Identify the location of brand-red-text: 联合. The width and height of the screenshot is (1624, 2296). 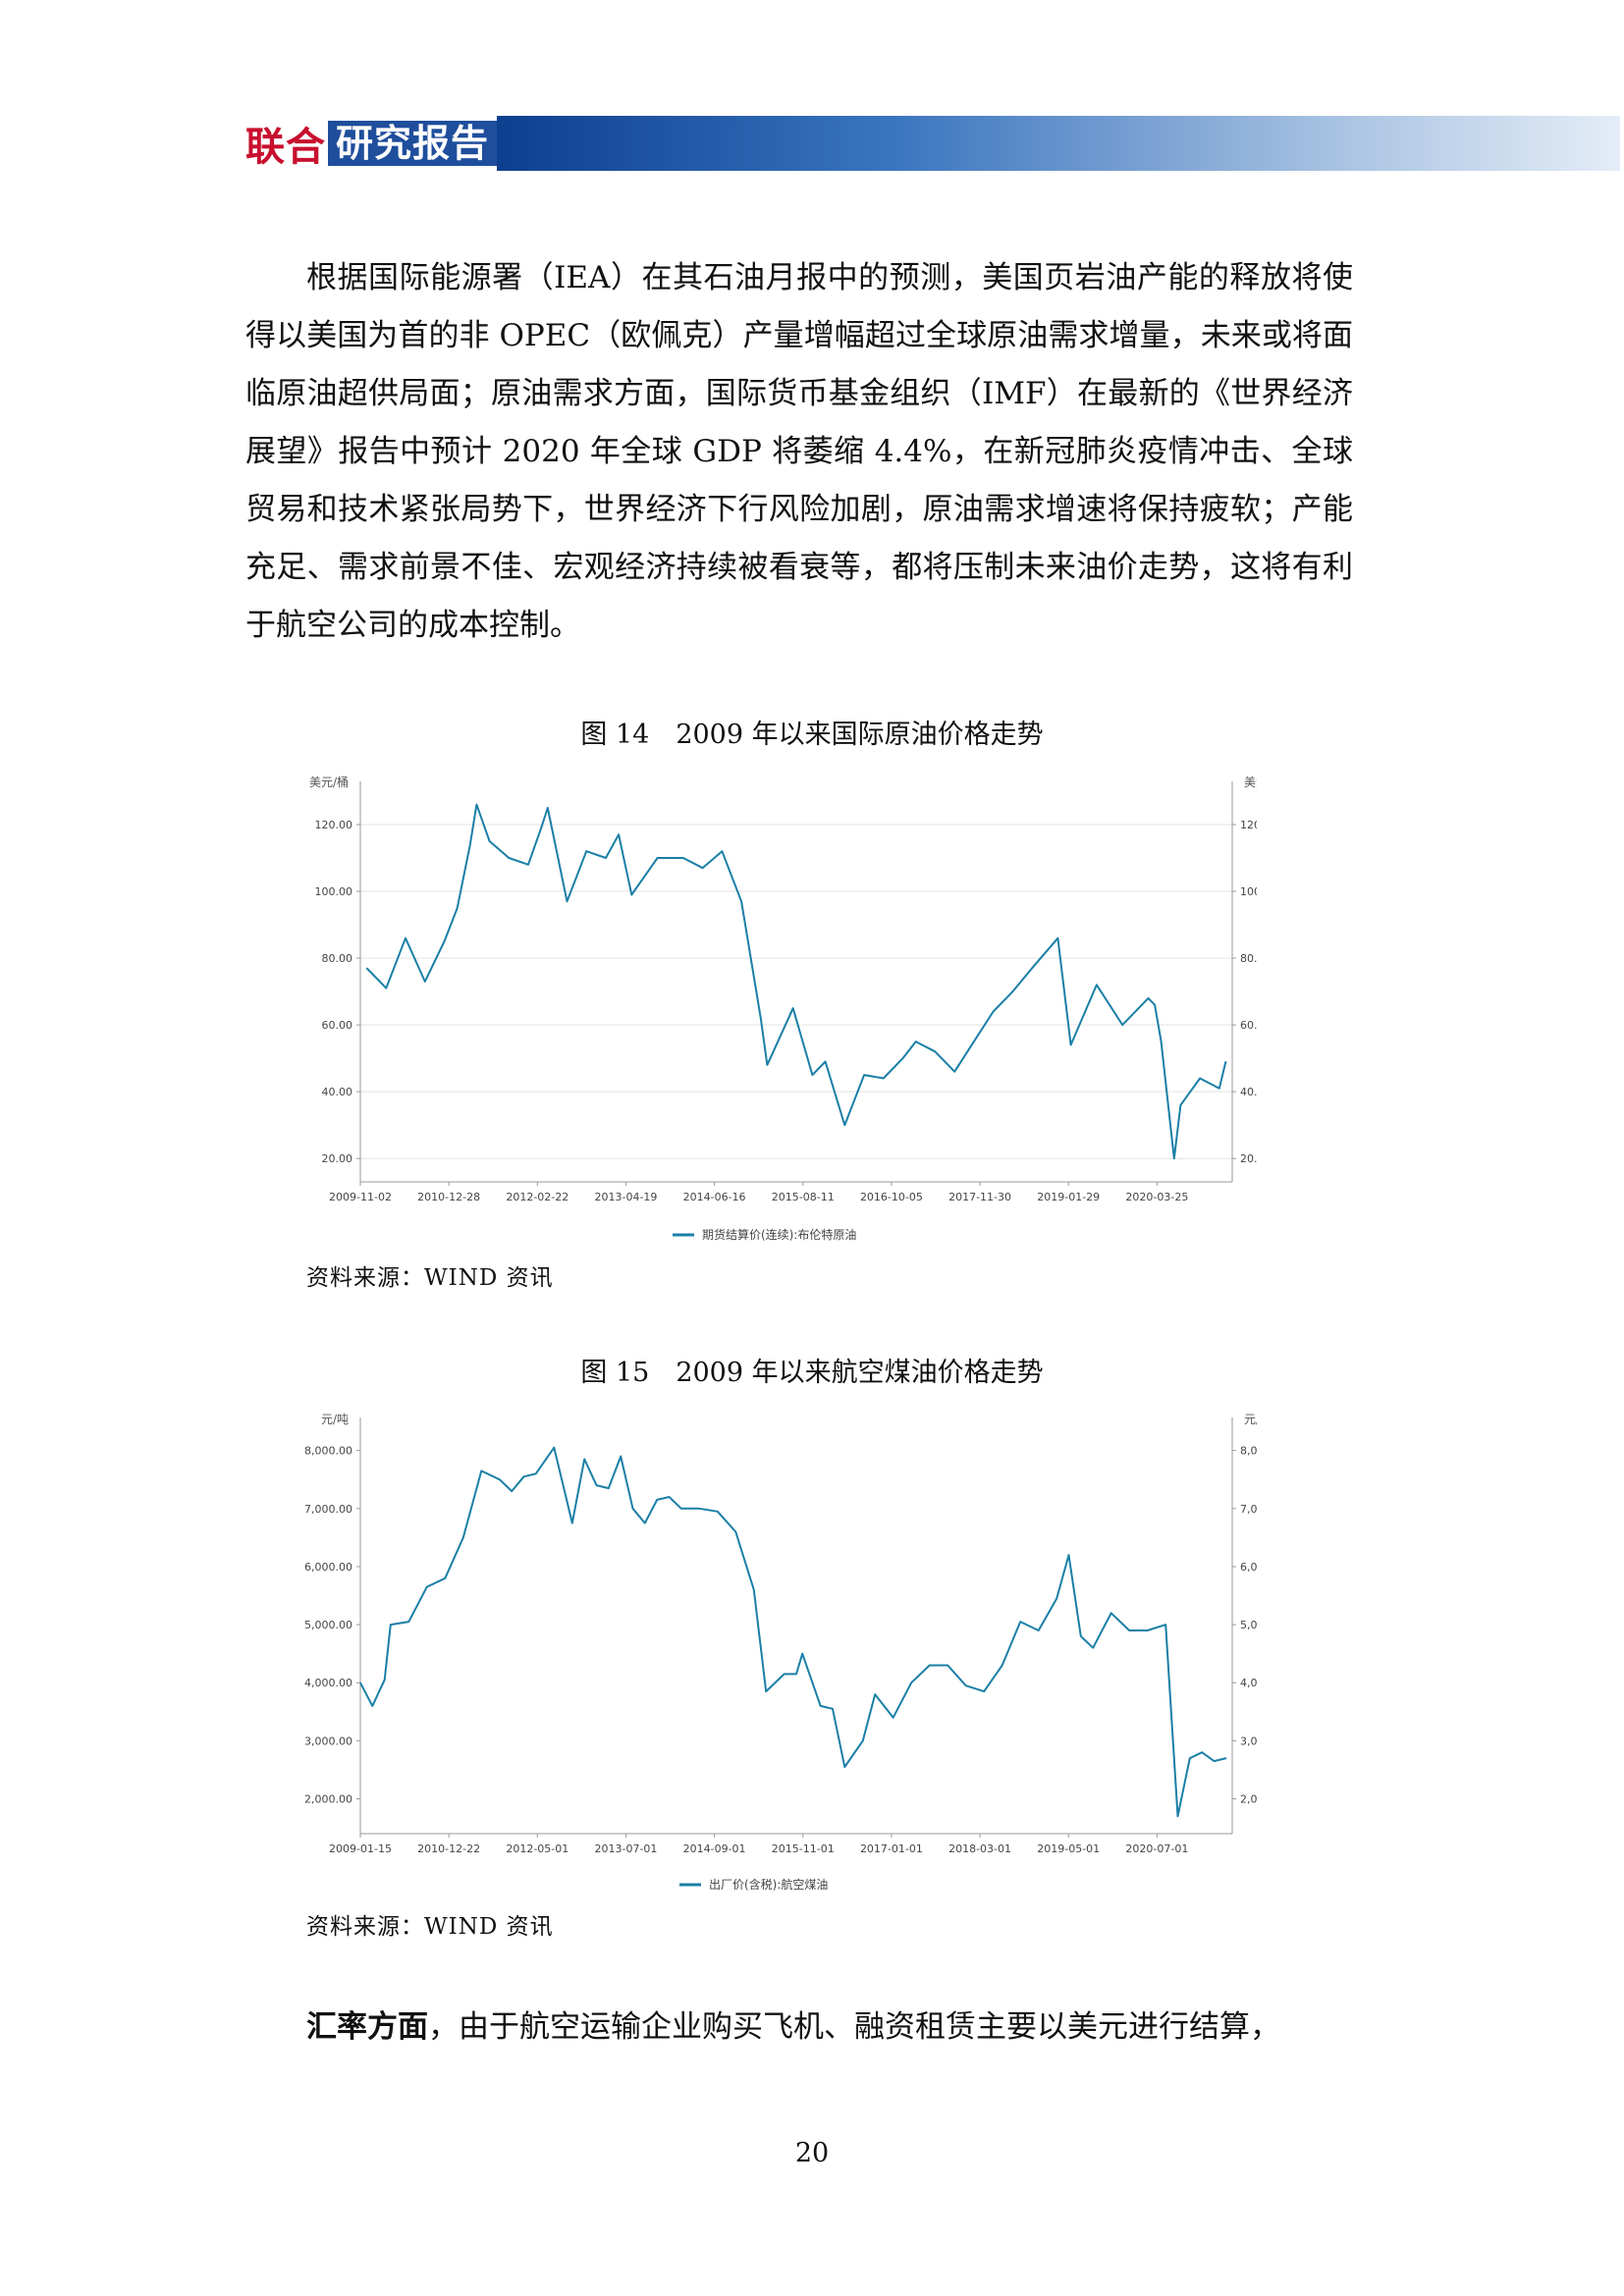
(285, 148).